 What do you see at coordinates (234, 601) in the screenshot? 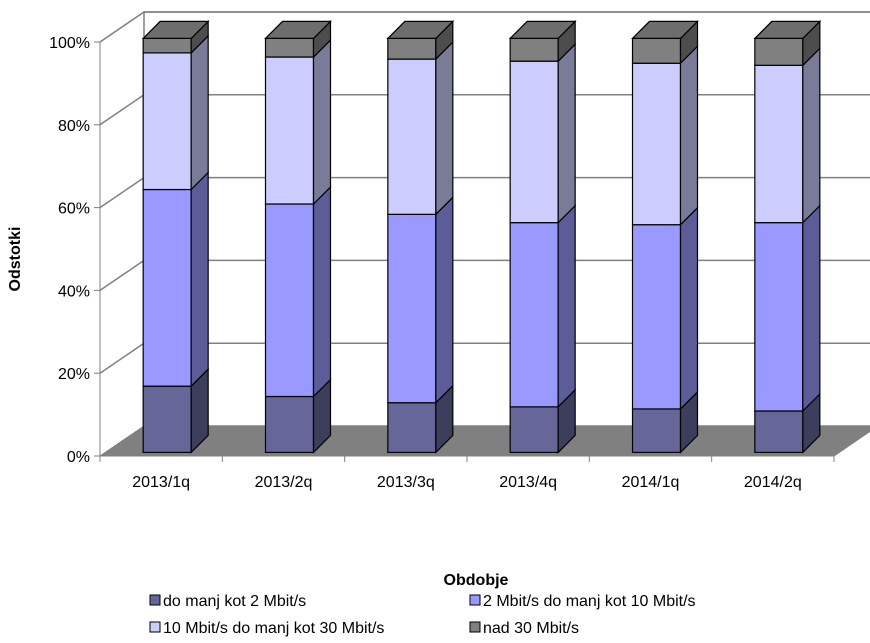
I see `legend-label: do manj kot 2 Mbit/s` at bounding box center [234, 601].